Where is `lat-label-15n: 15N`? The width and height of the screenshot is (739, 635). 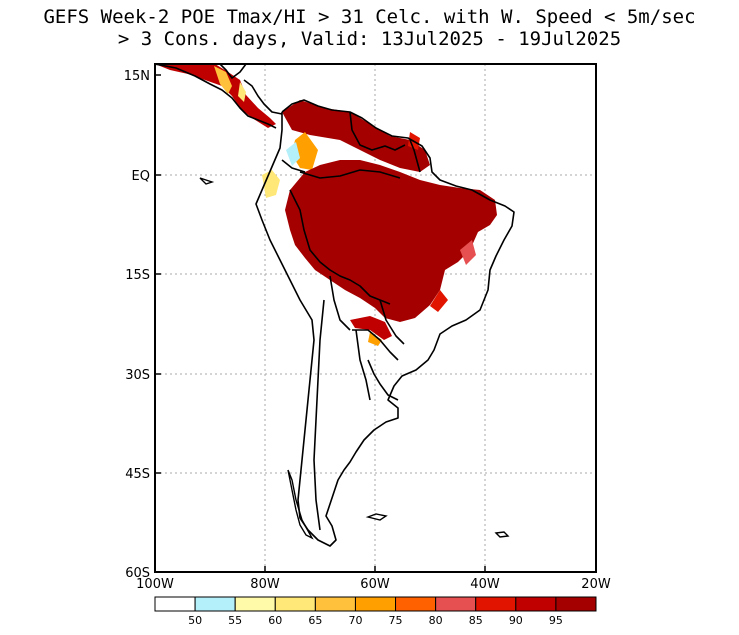
lat-label-15n: 15N is located at coordinates (137, 76).